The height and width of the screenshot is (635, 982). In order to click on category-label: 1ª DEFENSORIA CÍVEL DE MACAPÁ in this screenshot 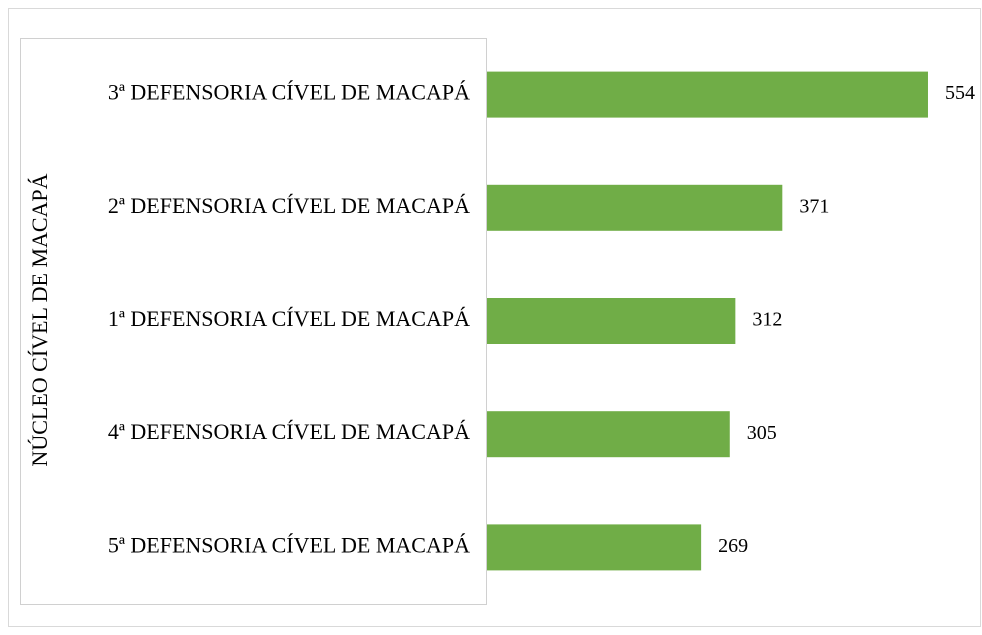, I will do `click(289, 318)`.